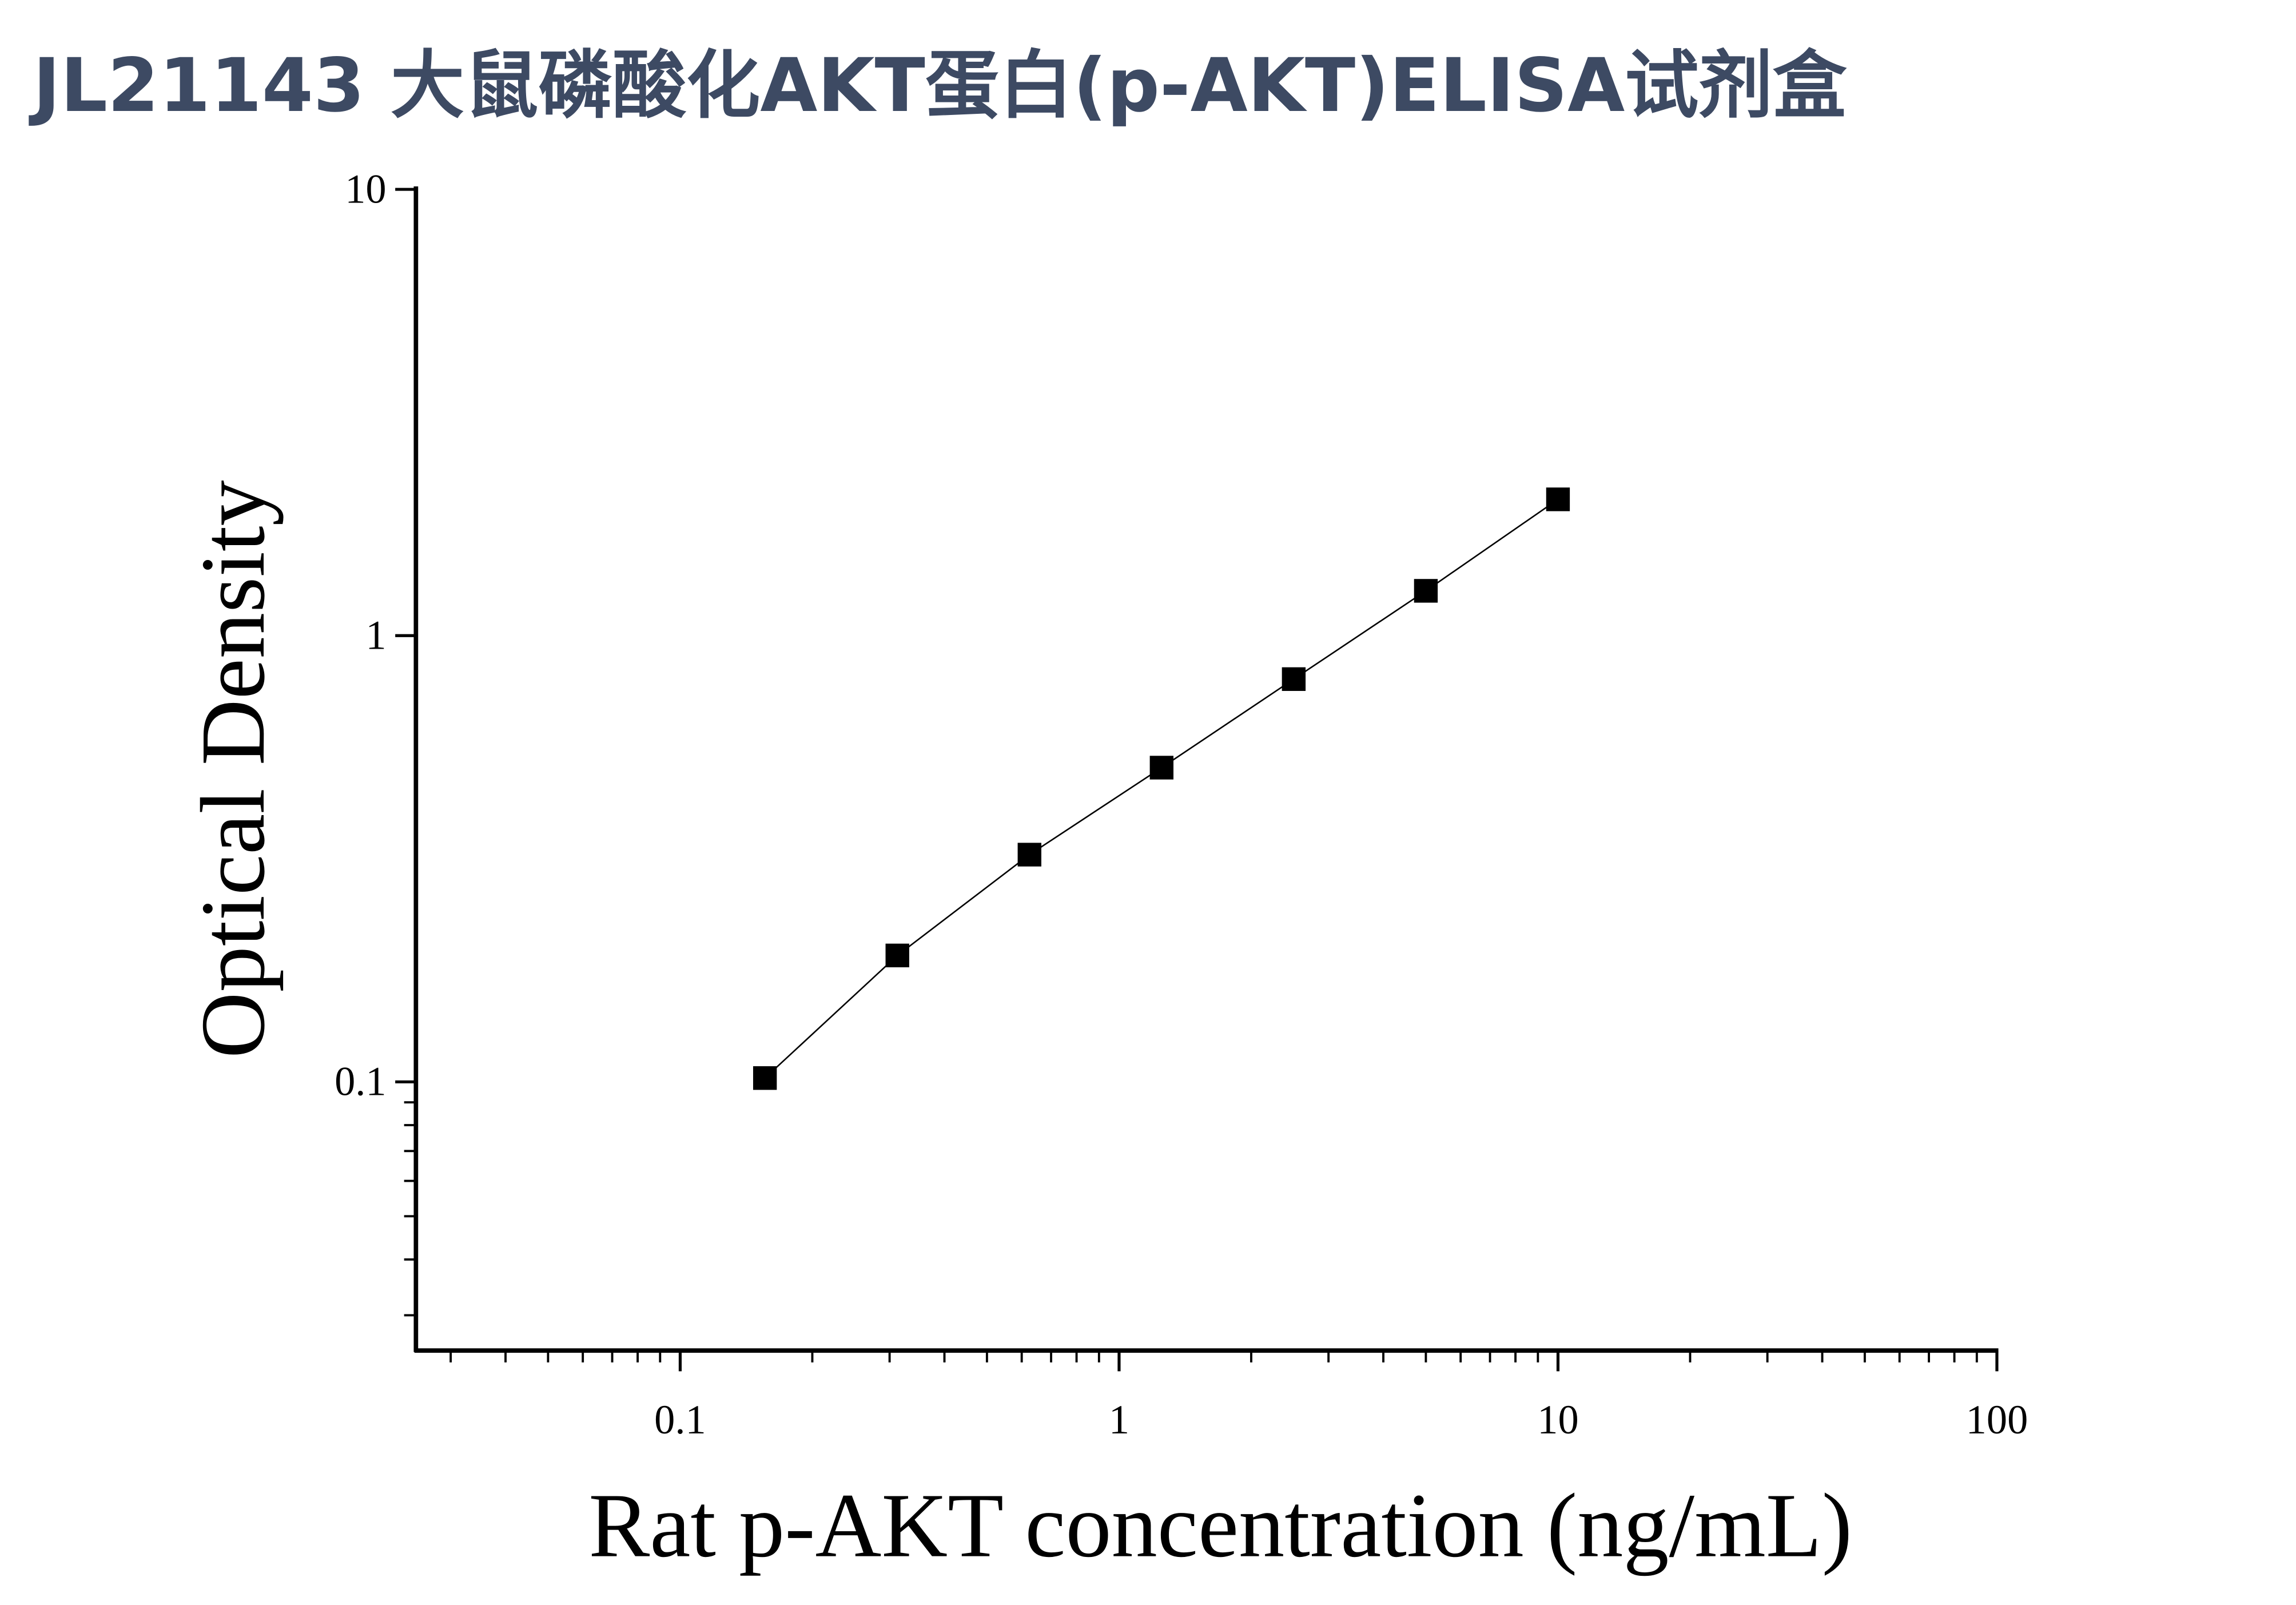 The width and height of the screenshot is (2296, 1605). I want to click on y-tick-label: 0.1, so click(361, 1081).